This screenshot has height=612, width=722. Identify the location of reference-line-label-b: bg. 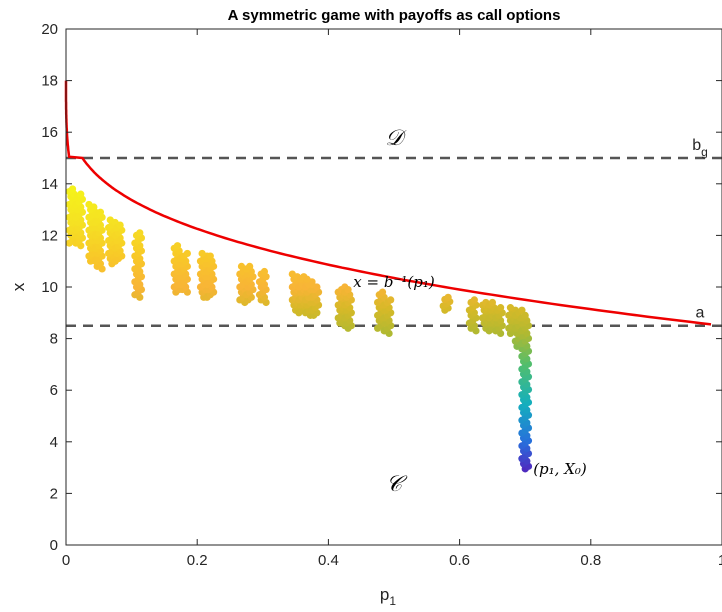
(700, 148).